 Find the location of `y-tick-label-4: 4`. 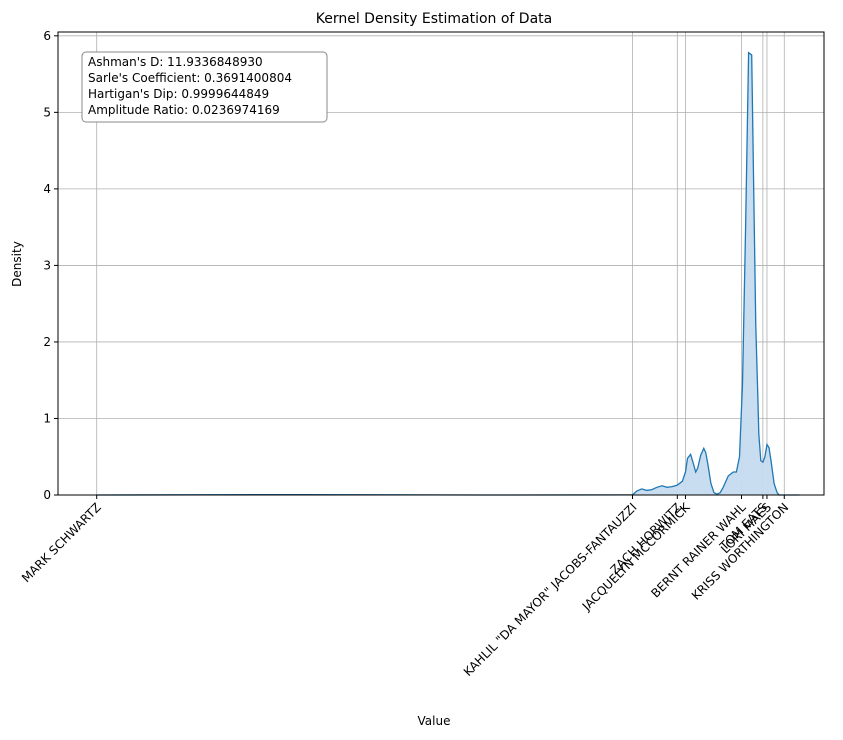

y-tick-label-4: 4 is located at coordinates (47, 189).